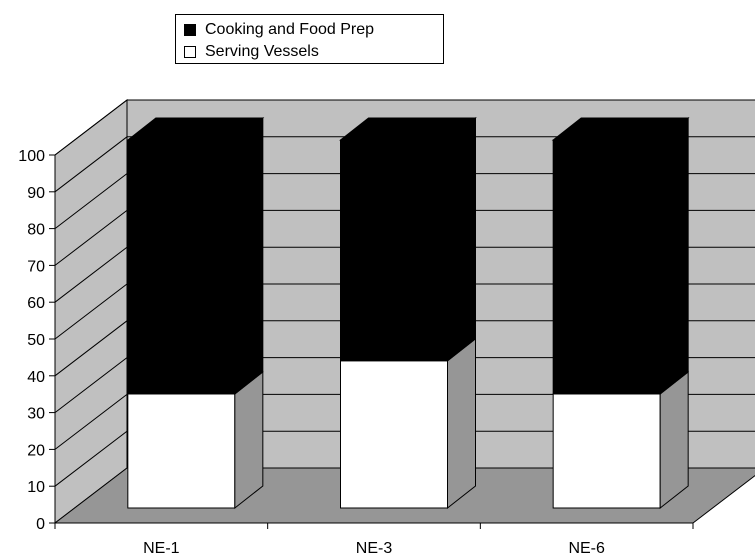  Describe the element at coordinates (289, 29) in the screenshot. I see `legend-label-cooking: Cooking and Food Prep` at that location.